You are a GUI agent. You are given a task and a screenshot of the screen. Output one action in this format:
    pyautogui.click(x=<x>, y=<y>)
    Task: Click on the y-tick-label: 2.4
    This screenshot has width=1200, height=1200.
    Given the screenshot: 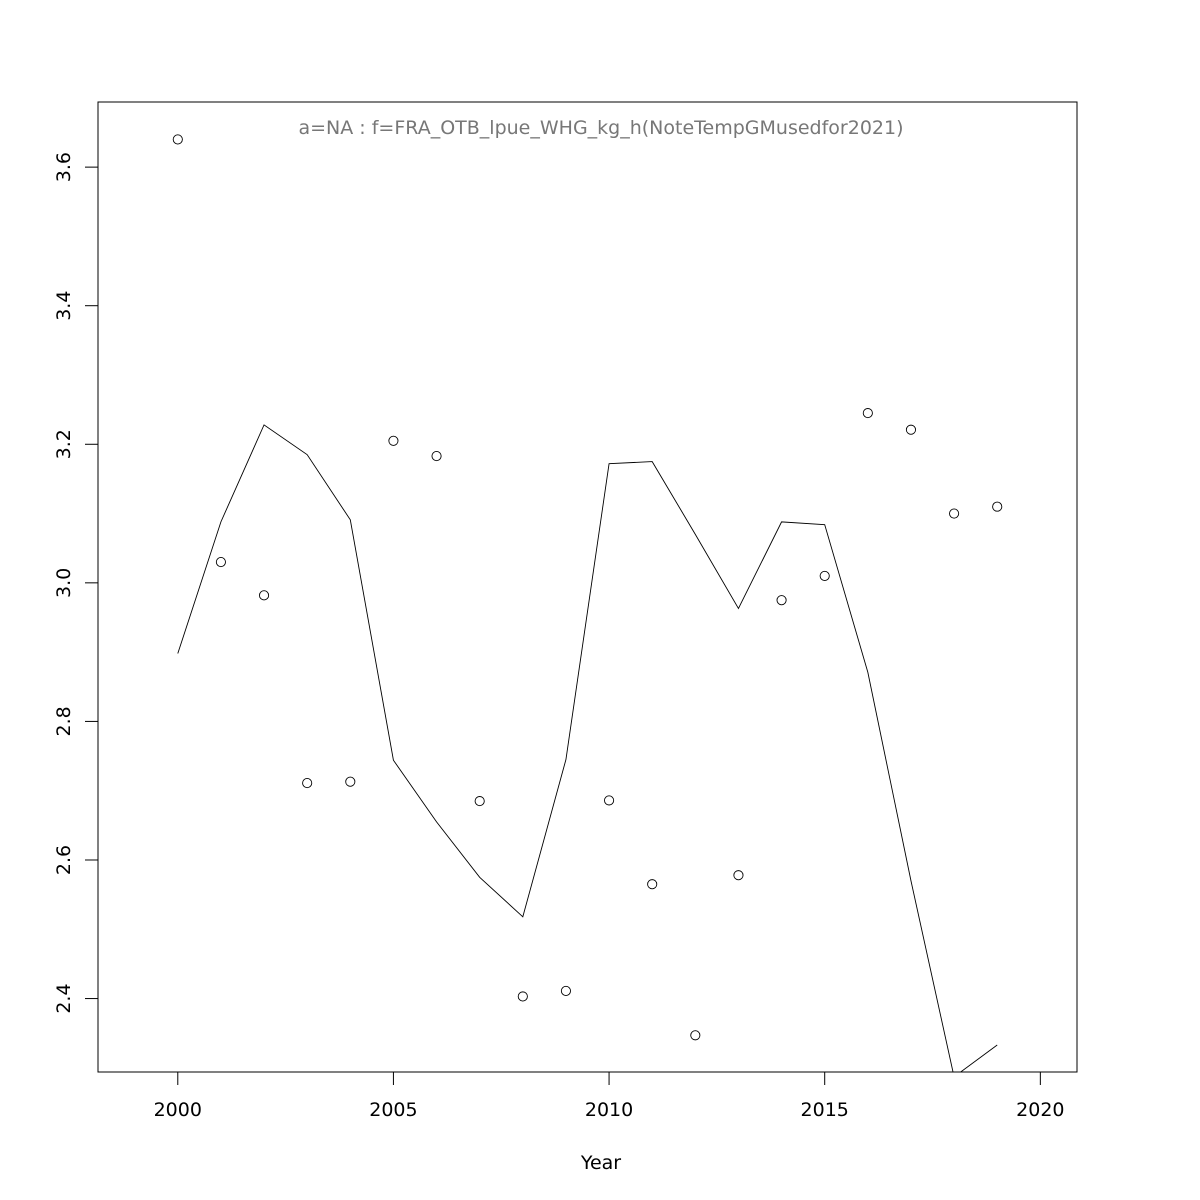 What is the action you would take?
    pyautogui.click(x=64, y=998)
    